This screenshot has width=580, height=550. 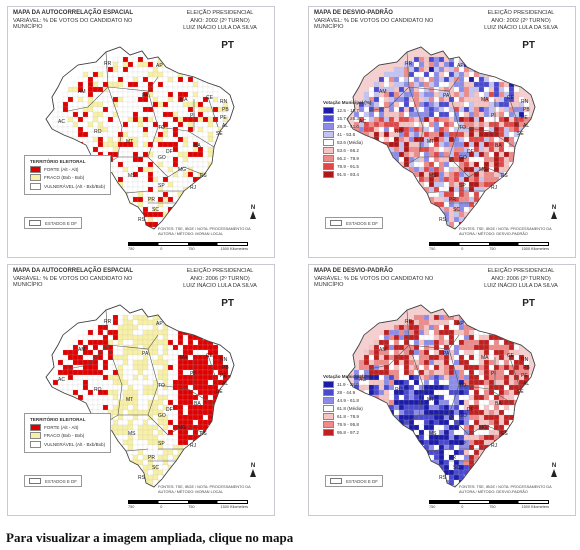 What do you see at coordinates (203, 176) in the screenshot?
I see `state-label-es: ES` at bounding box center [203, 176].